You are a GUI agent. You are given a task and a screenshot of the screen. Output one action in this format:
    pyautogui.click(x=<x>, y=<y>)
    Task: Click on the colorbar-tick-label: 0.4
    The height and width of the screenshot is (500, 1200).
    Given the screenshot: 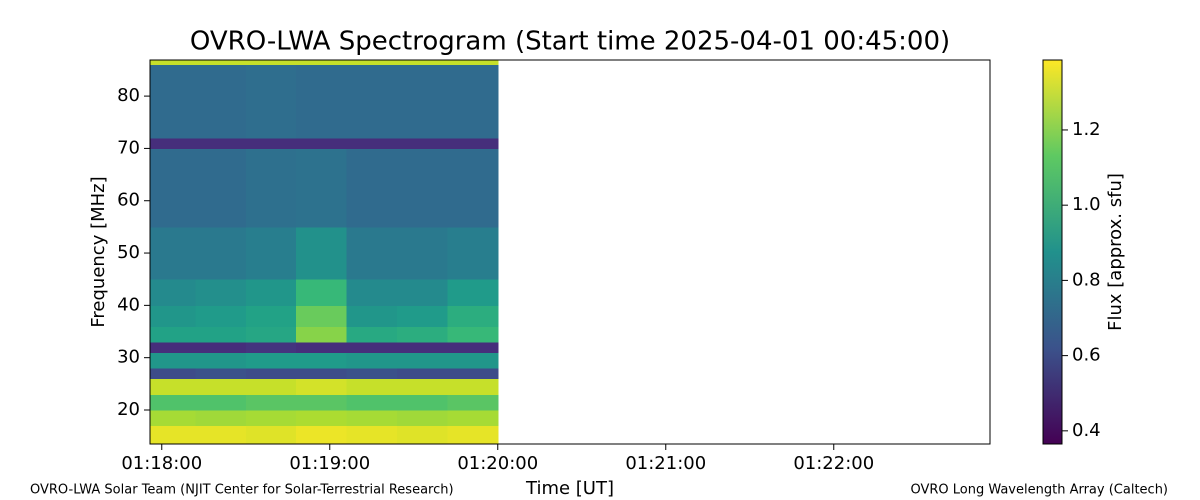 What is the action you would take?
    pyautogui.click(x=1086, y=430)
    